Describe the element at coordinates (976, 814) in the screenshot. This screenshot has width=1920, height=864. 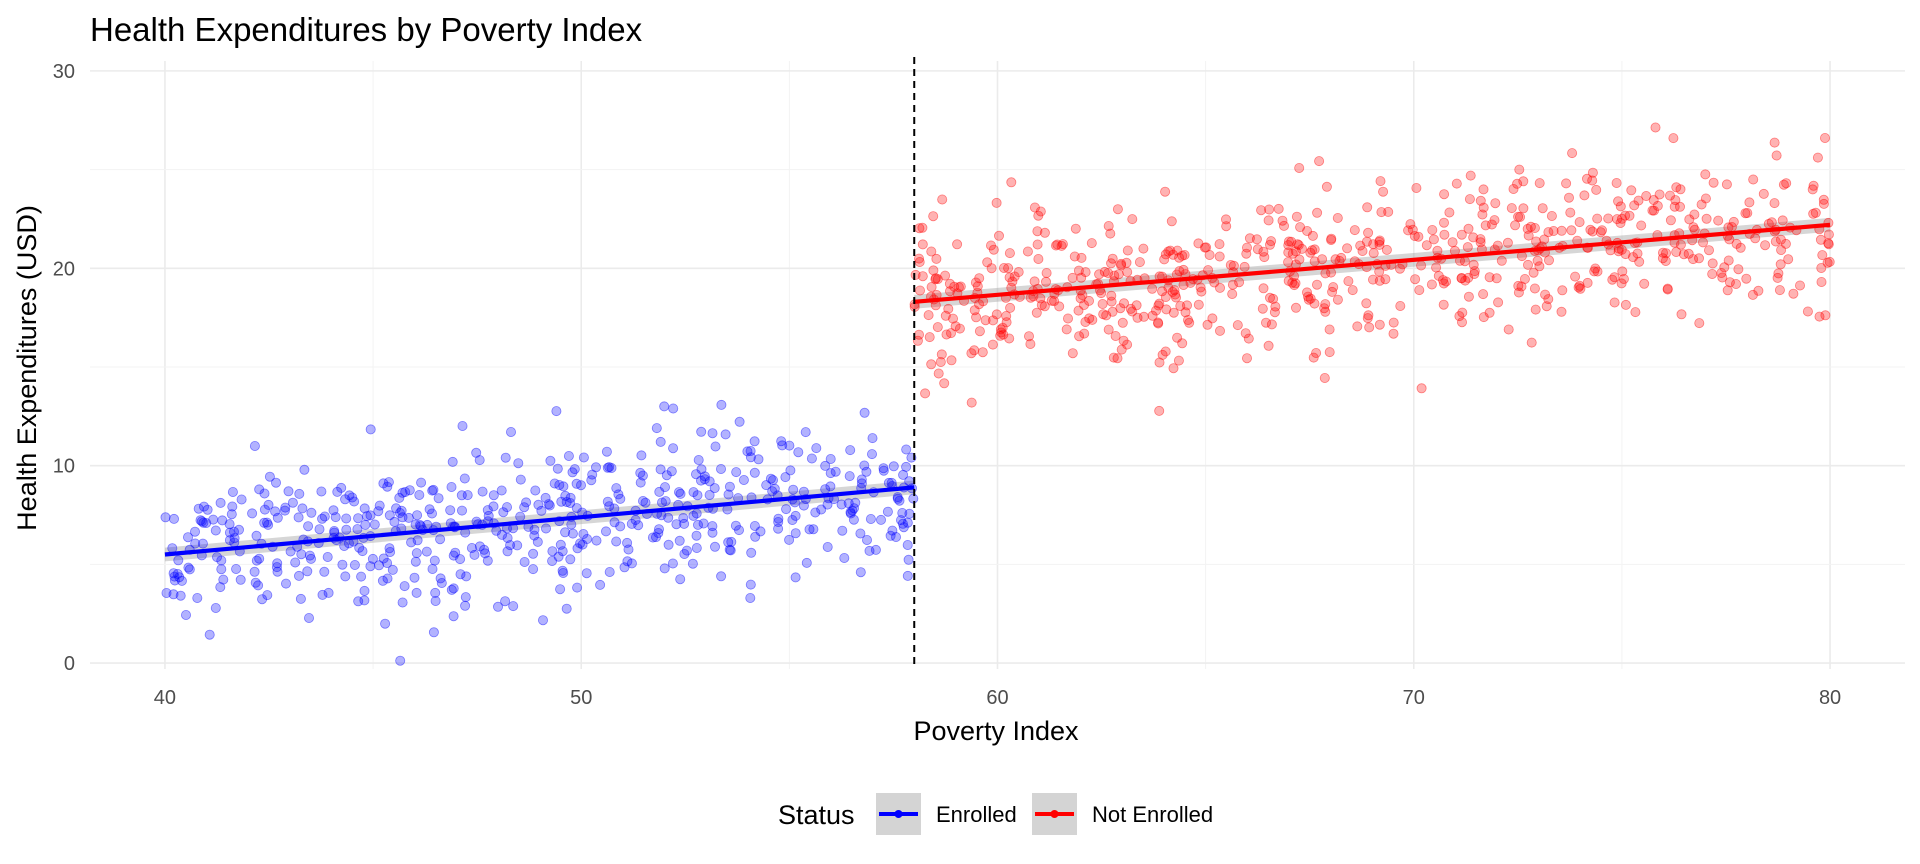
I see `legend-label-enrolled: Enrolled` at that location.